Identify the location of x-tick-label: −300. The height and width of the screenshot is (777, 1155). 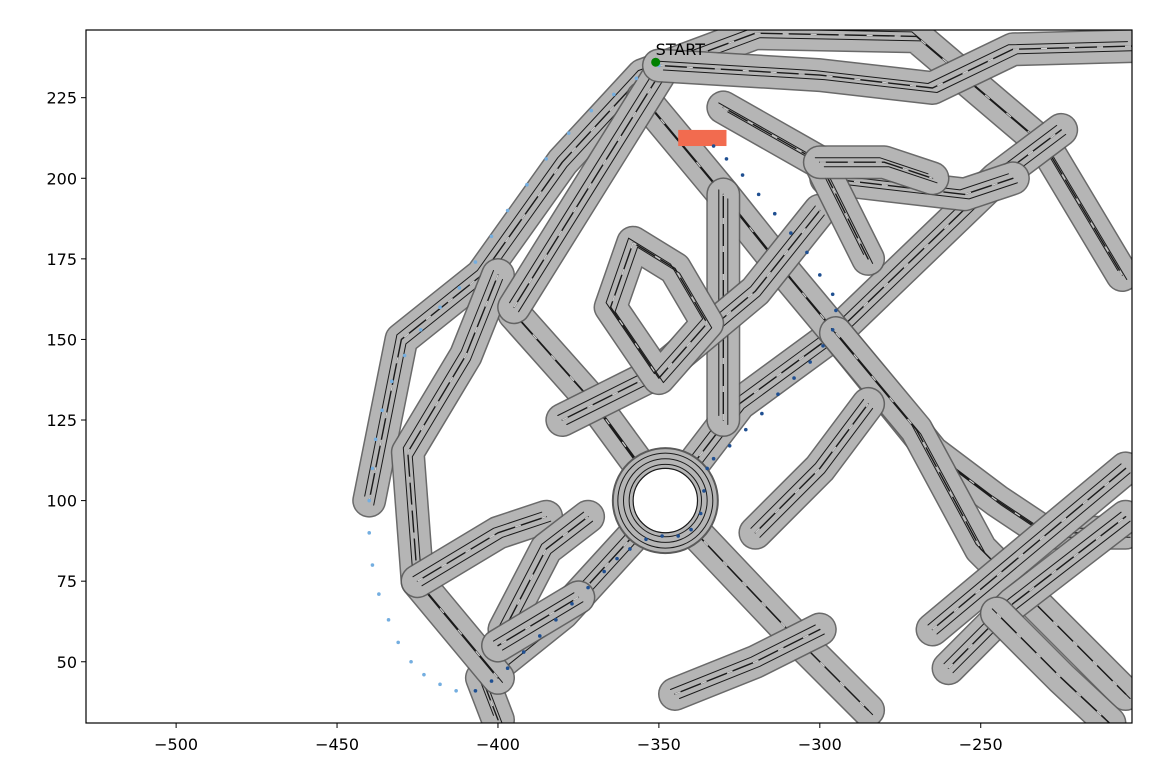
(820, 744).